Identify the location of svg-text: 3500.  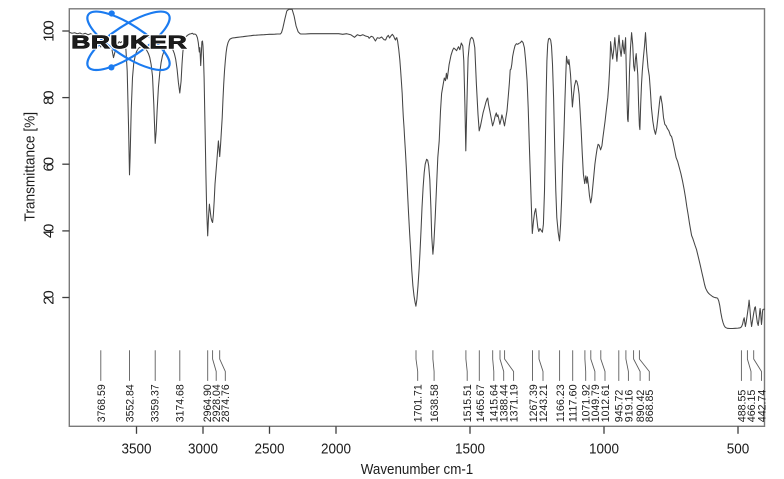
(137, 449).